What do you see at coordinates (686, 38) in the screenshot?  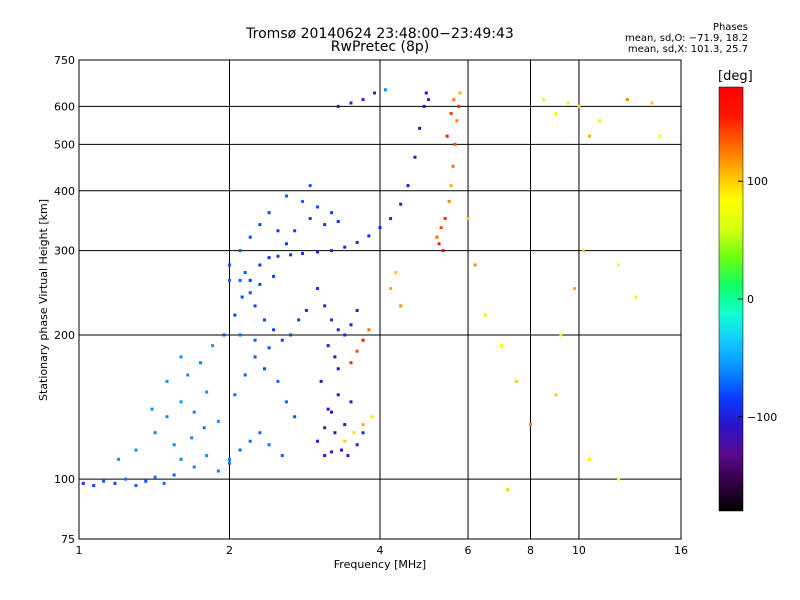 I see `phases-o-mode-stats: mean, sd,O: −71.9, 18.2` at bounding box center [686, 38].